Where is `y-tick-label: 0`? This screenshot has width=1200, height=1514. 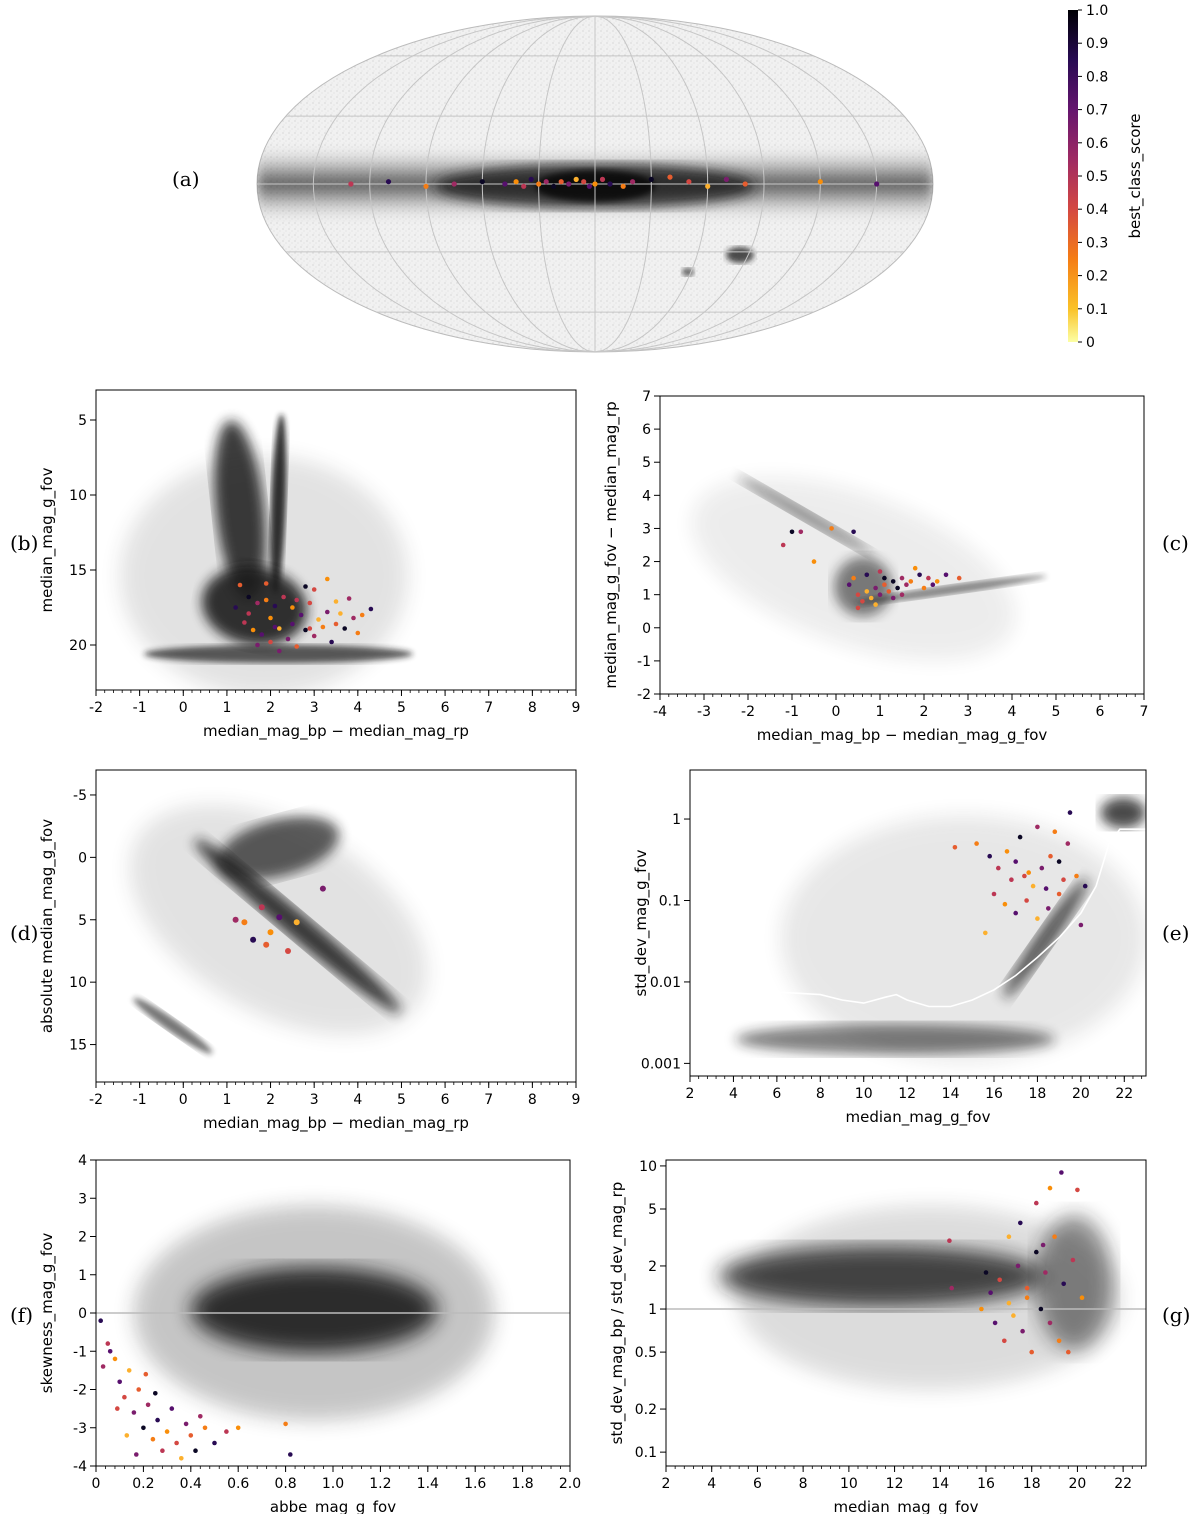
y-tick-label: 0 is located at coordinates (82, 858).